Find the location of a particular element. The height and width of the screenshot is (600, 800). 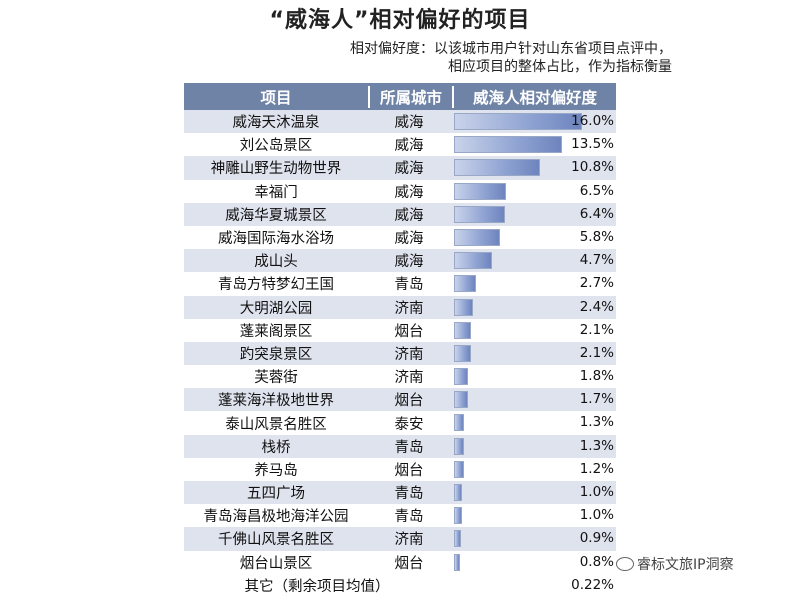

table-row: 威海华夏城景区 威海 6.4% is located at coordinates (400, 214).